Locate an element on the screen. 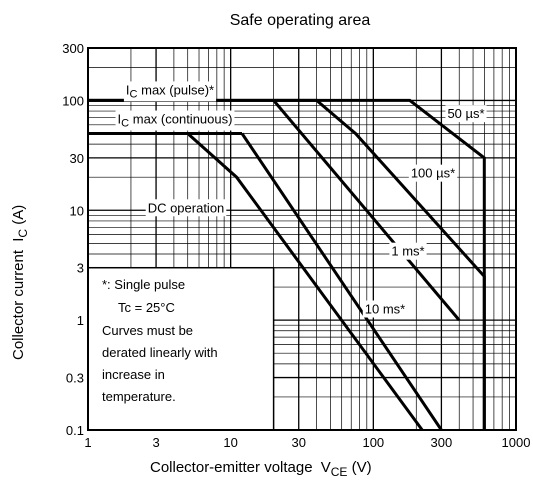 This screenshot has width=533, height=500. y-tick-label: 1 is located at coordinates (80, 320).